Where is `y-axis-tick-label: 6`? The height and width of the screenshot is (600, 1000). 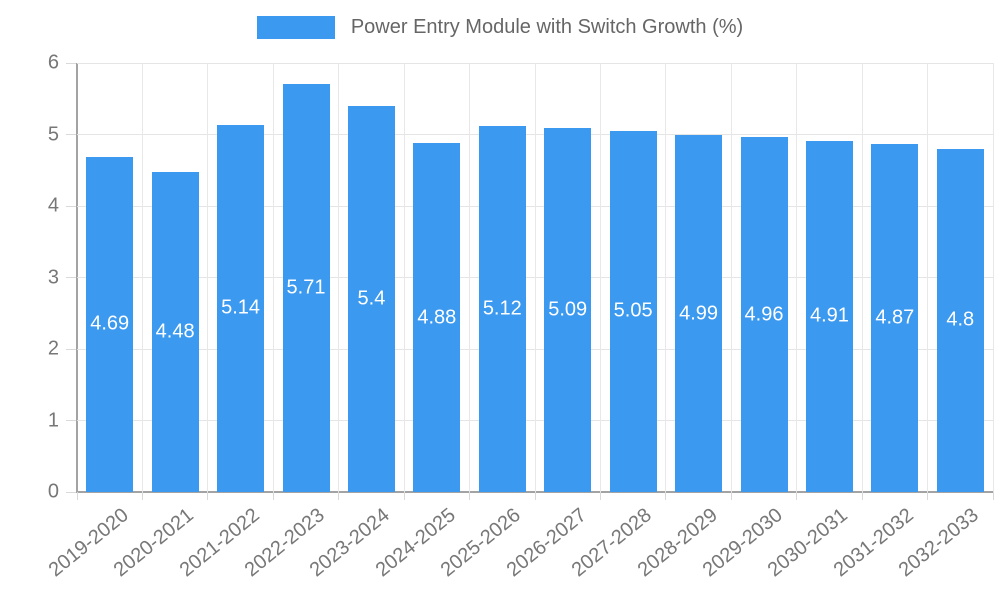
y-axis-tick-label: 6 is located at coordinates (53, 62).